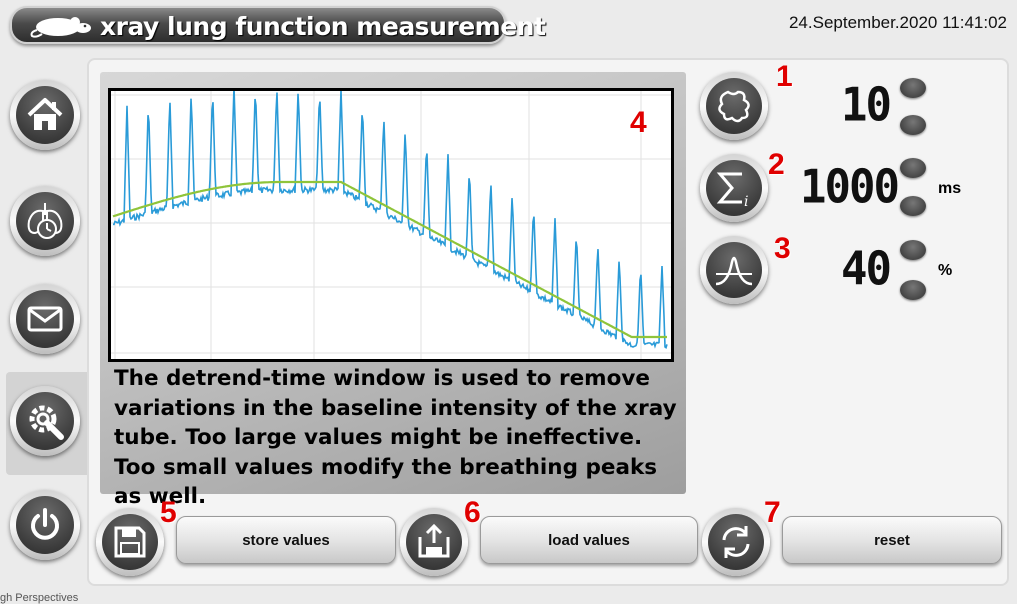  I want to click on footer-text: gh Perspectives, so click(39, 598).